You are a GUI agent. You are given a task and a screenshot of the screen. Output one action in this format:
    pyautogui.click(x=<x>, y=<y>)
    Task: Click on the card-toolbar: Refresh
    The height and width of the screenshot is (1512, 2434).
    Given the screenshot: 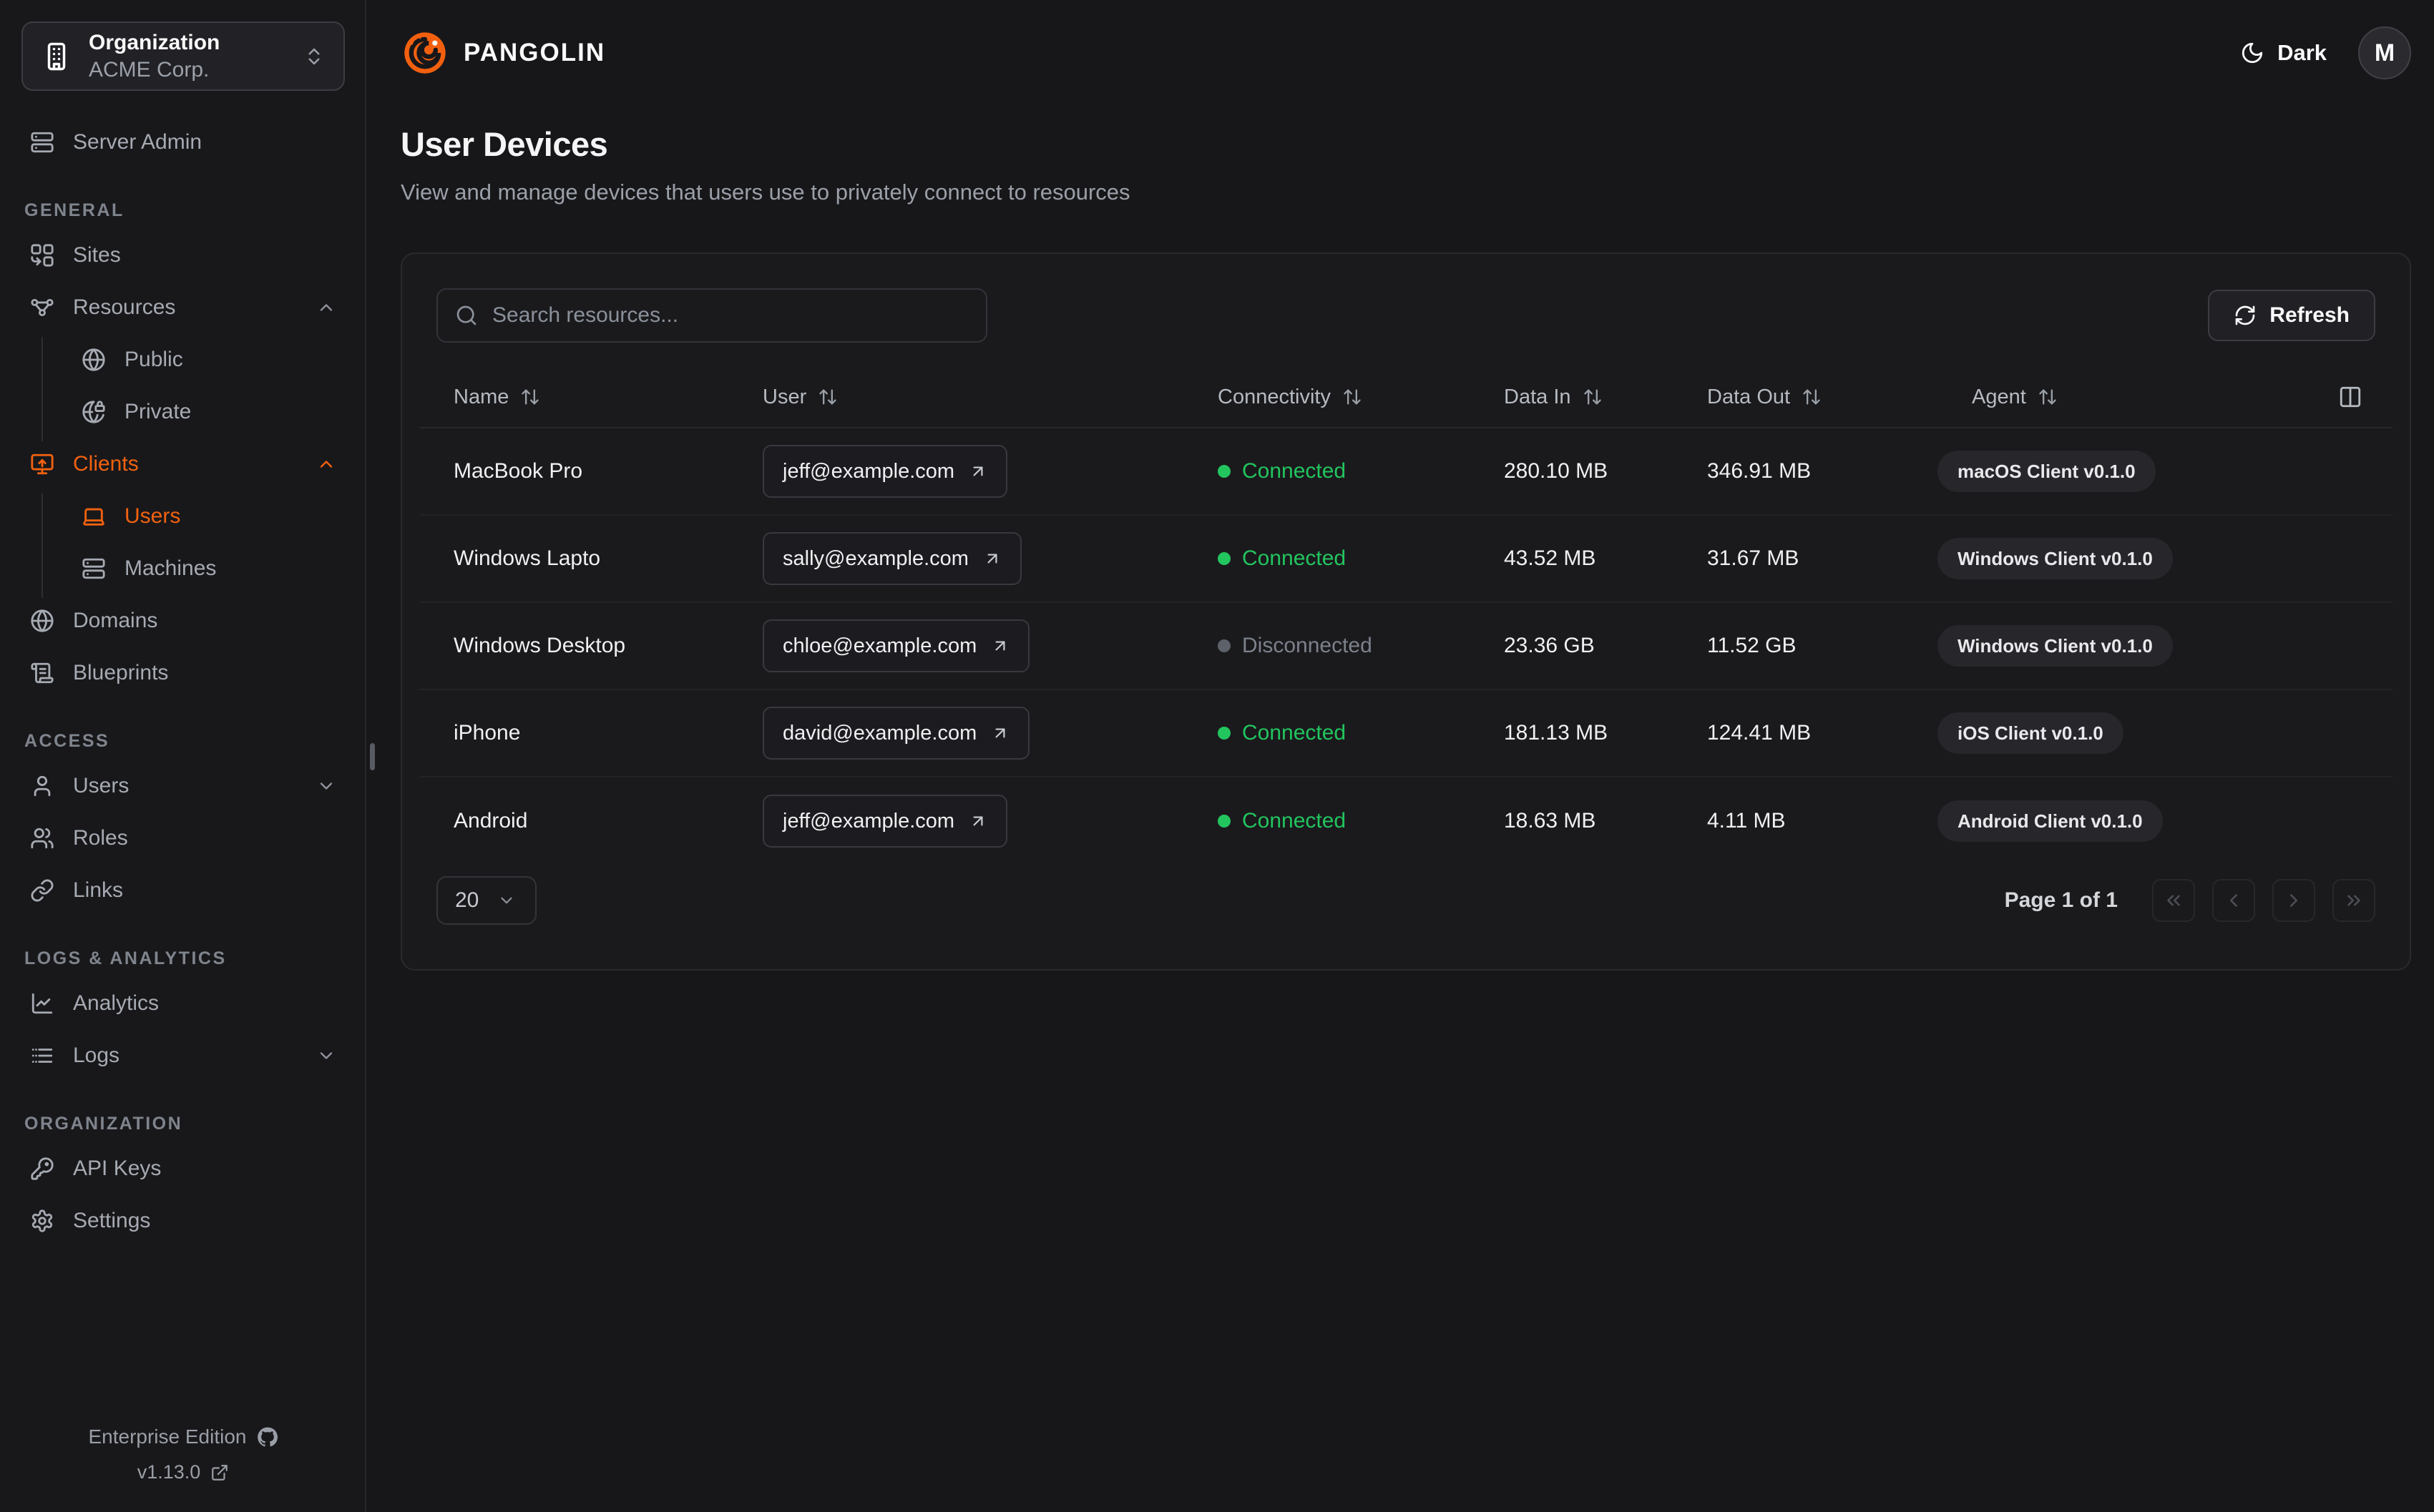 What is the action you would take?
    pyautogui.click(x=1406, y=315)
    